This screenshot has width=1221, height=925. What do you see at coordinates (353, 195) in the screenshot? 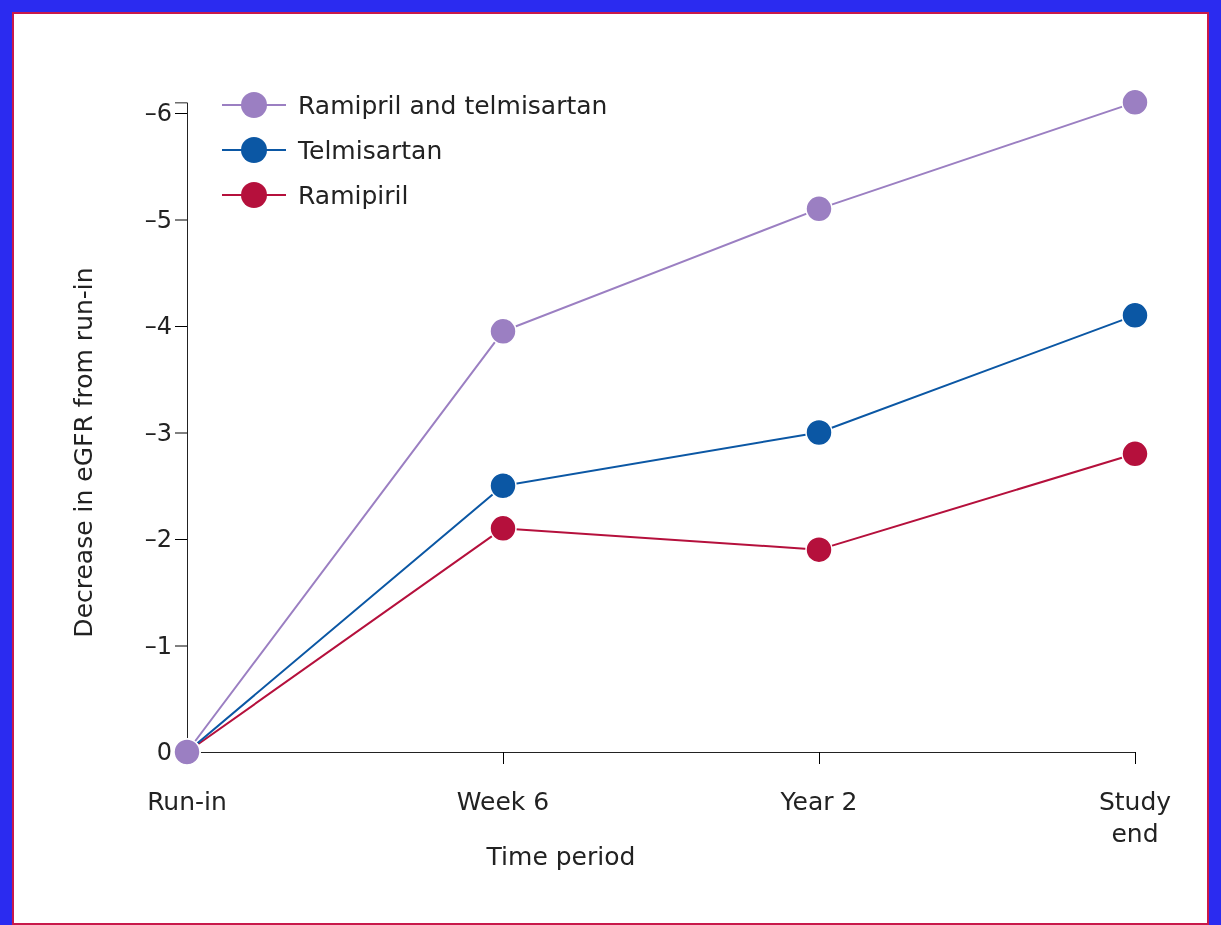
I see `legend-label: Ramipiril` at bounding box center [353, 195].